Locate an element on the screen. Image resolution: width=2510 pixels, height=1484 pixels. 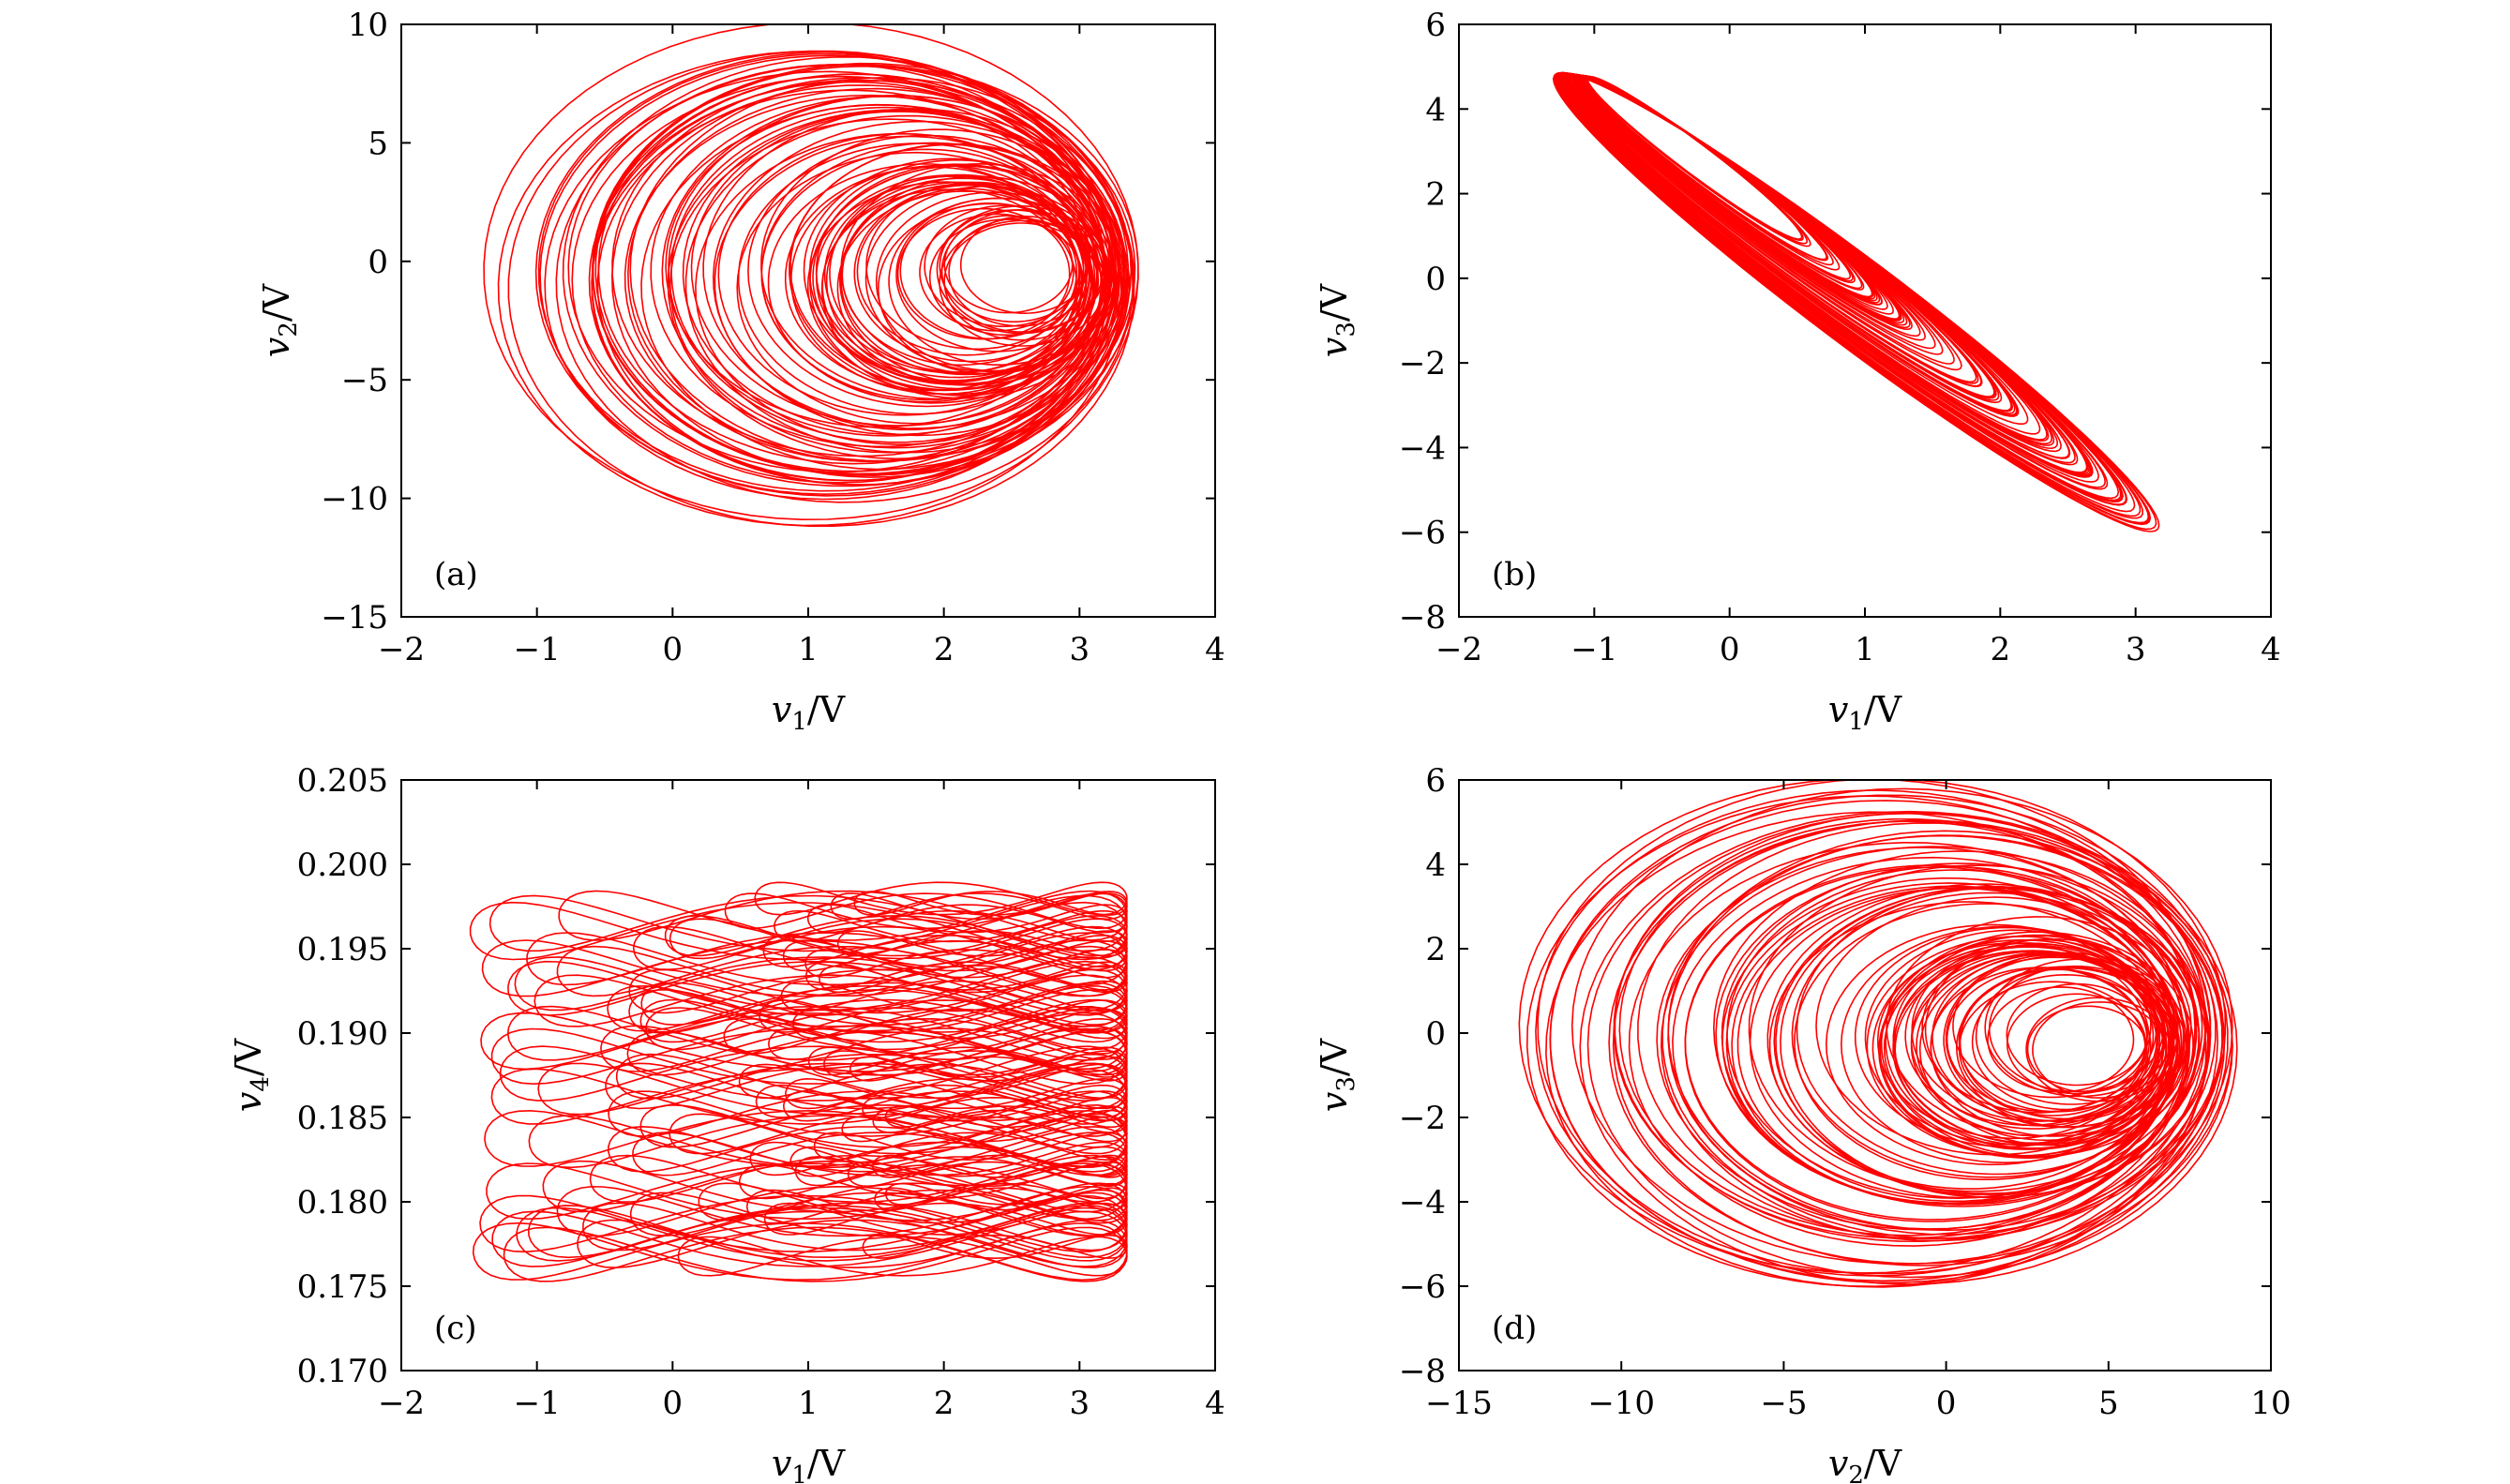
x-tick-label: 5 is located at coordinates (2108, 1403).